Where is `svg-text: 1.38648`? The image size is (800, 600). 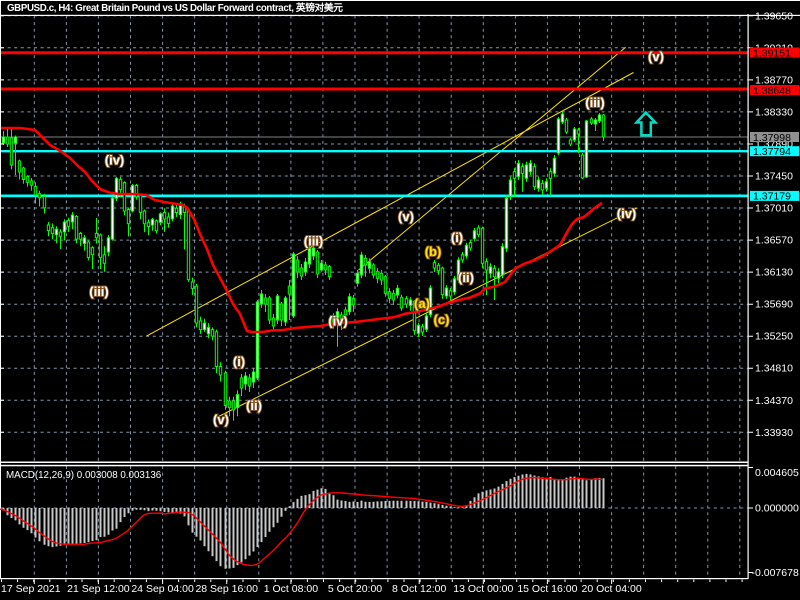 svg-text: 1.38648 is located at coordinates (772, 91).